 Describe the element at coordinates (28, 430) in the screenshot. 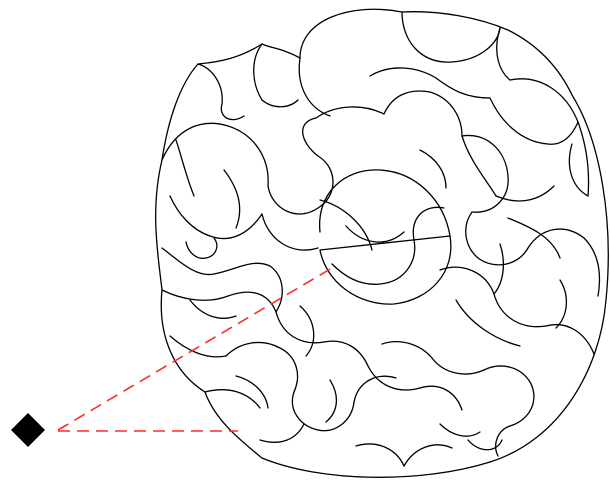

I see `diamond-icon` at that location.